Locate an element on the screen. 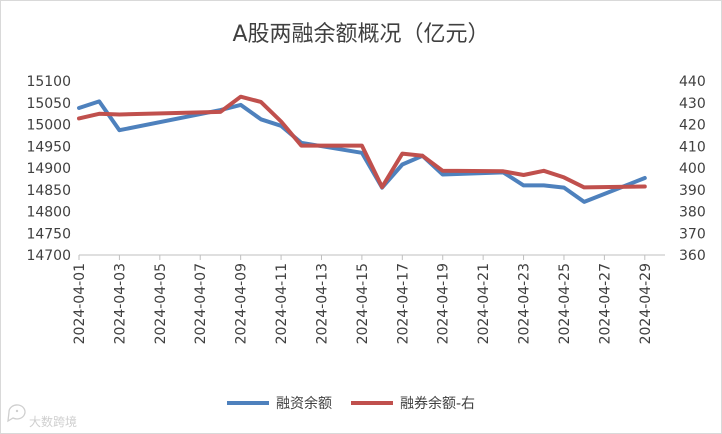 This screenshot has height=434, width=722. x-tick-label: 2024-04-07 is located at coordinates (201, 303).